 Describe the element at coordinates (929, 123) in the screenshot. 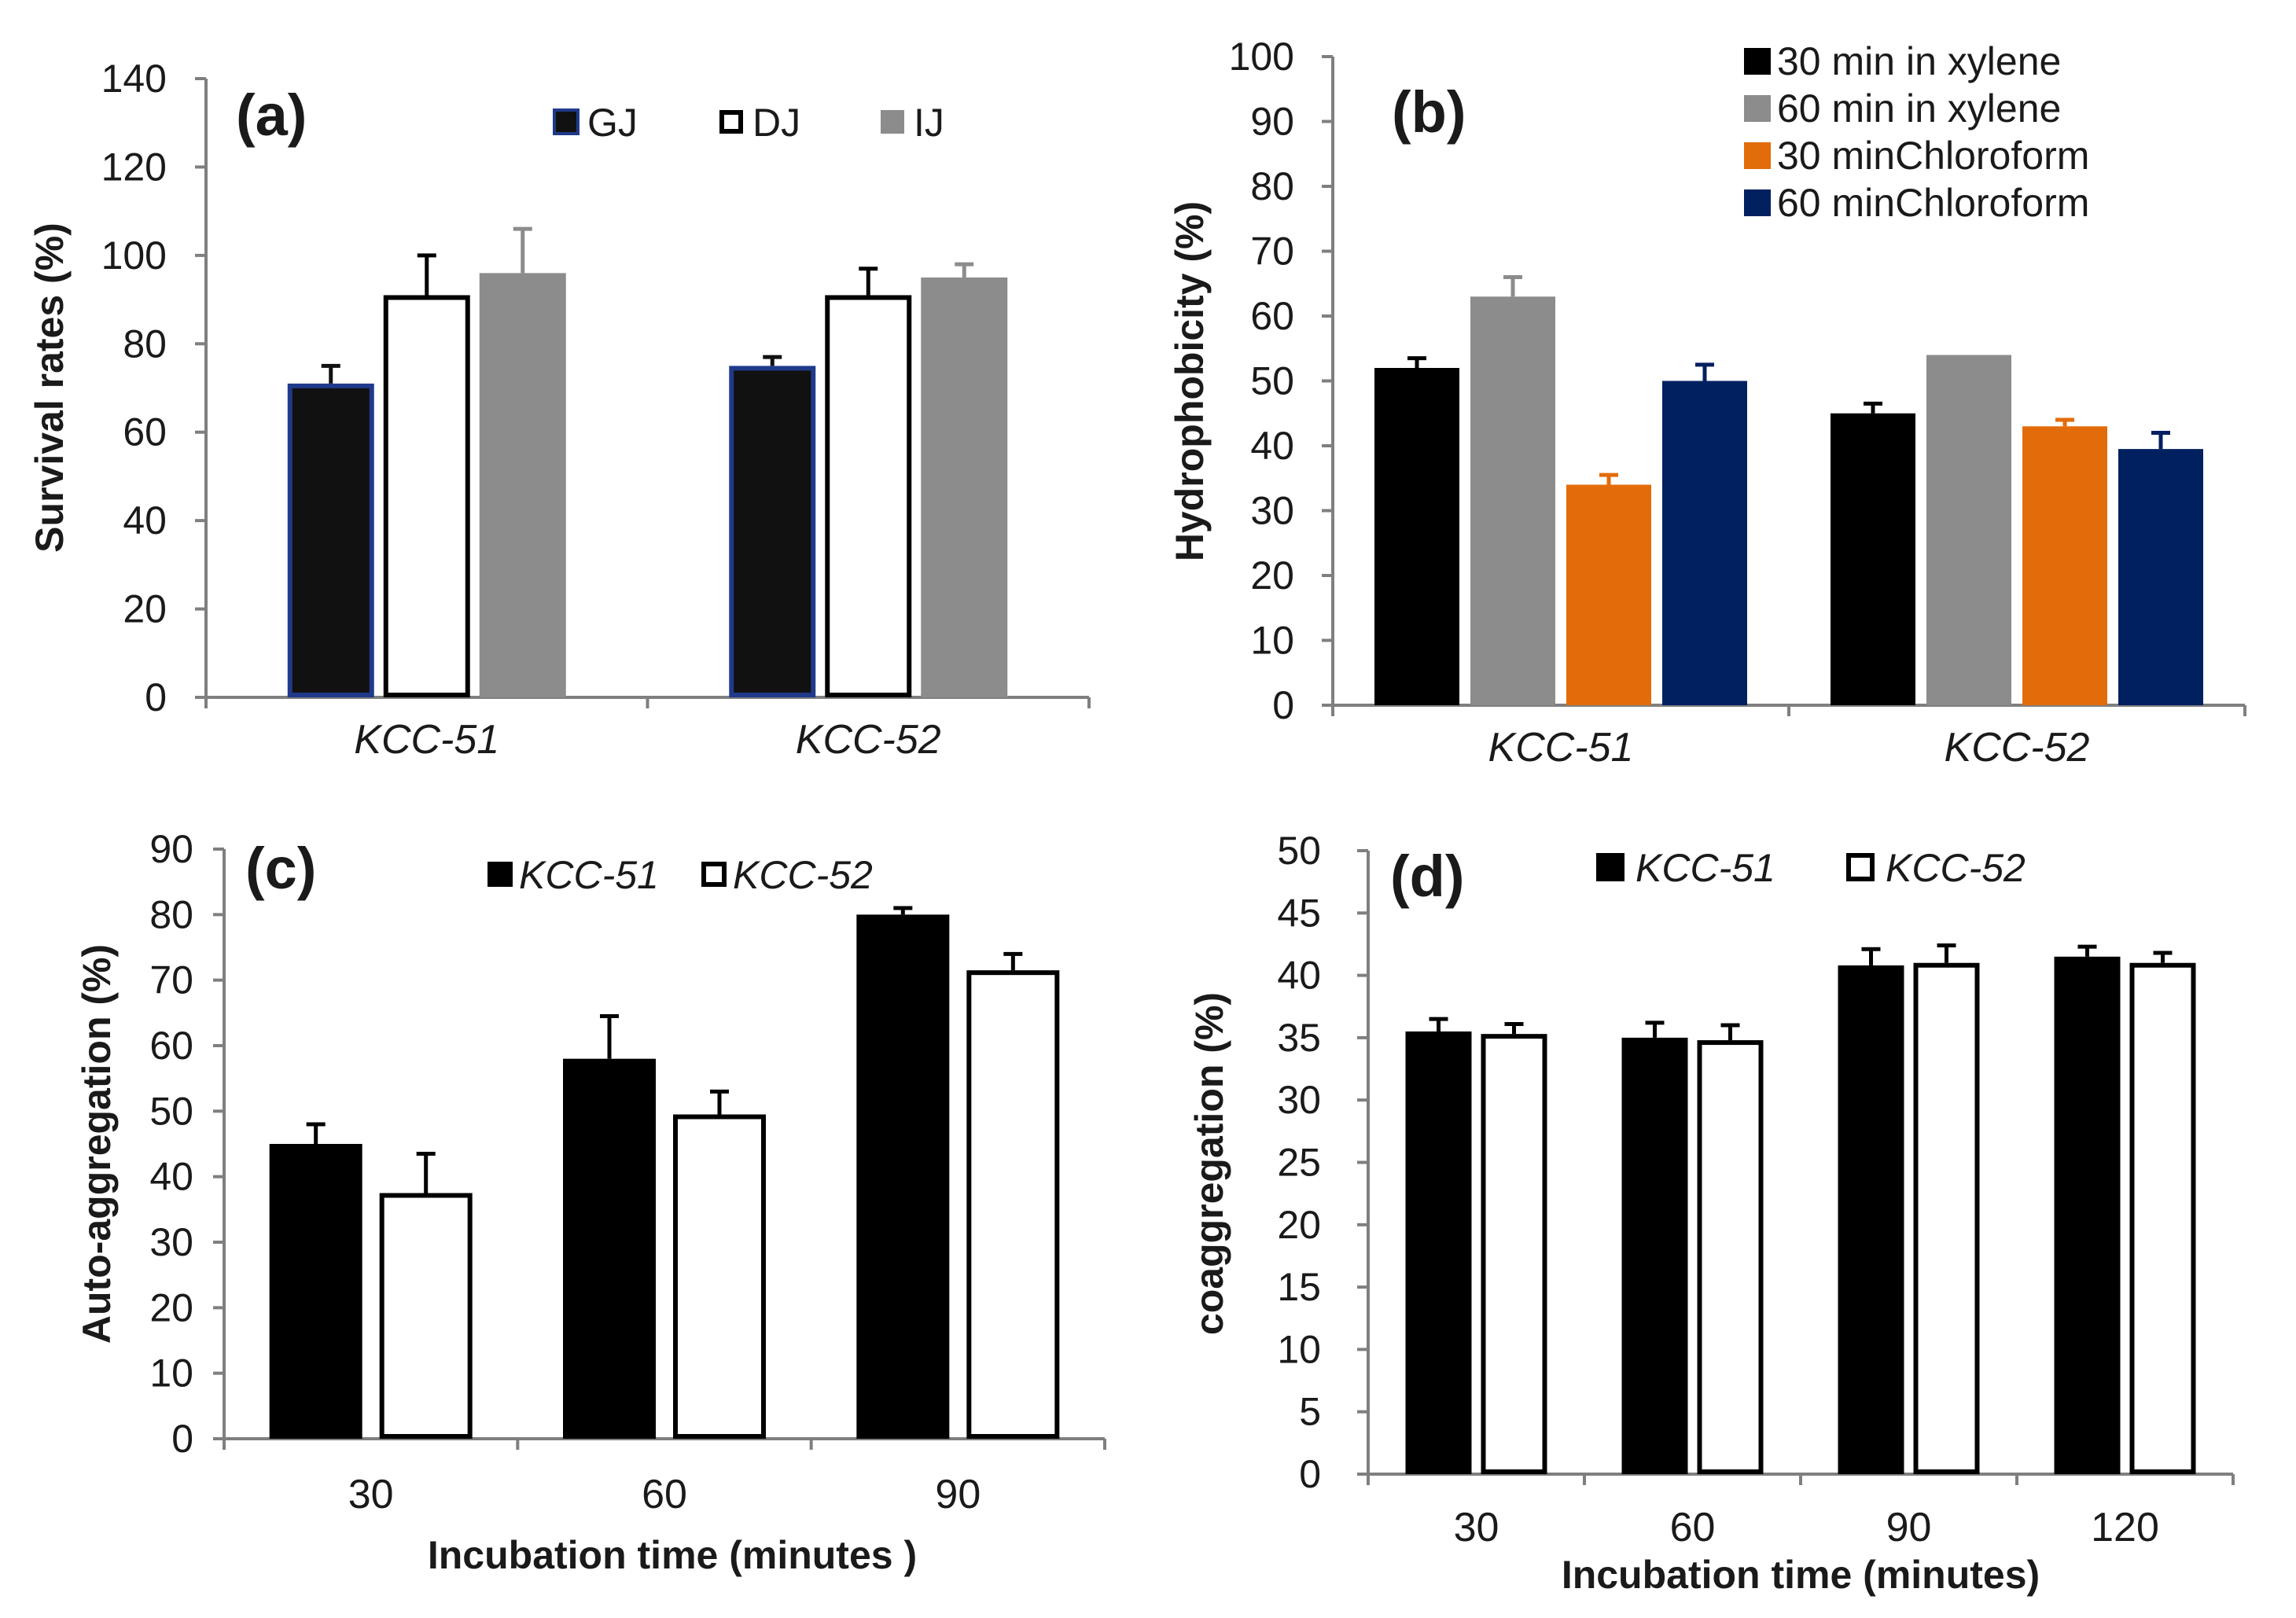

I see `legend-label: IJ` at that location.